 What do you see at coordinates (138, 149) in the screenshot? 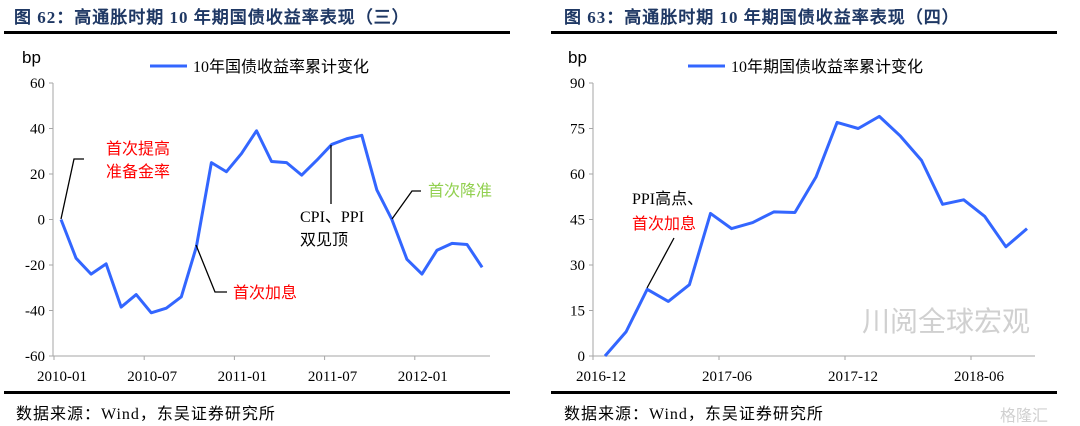
I see `annotation-label: 首次提高` at bounding box center [138, 149].